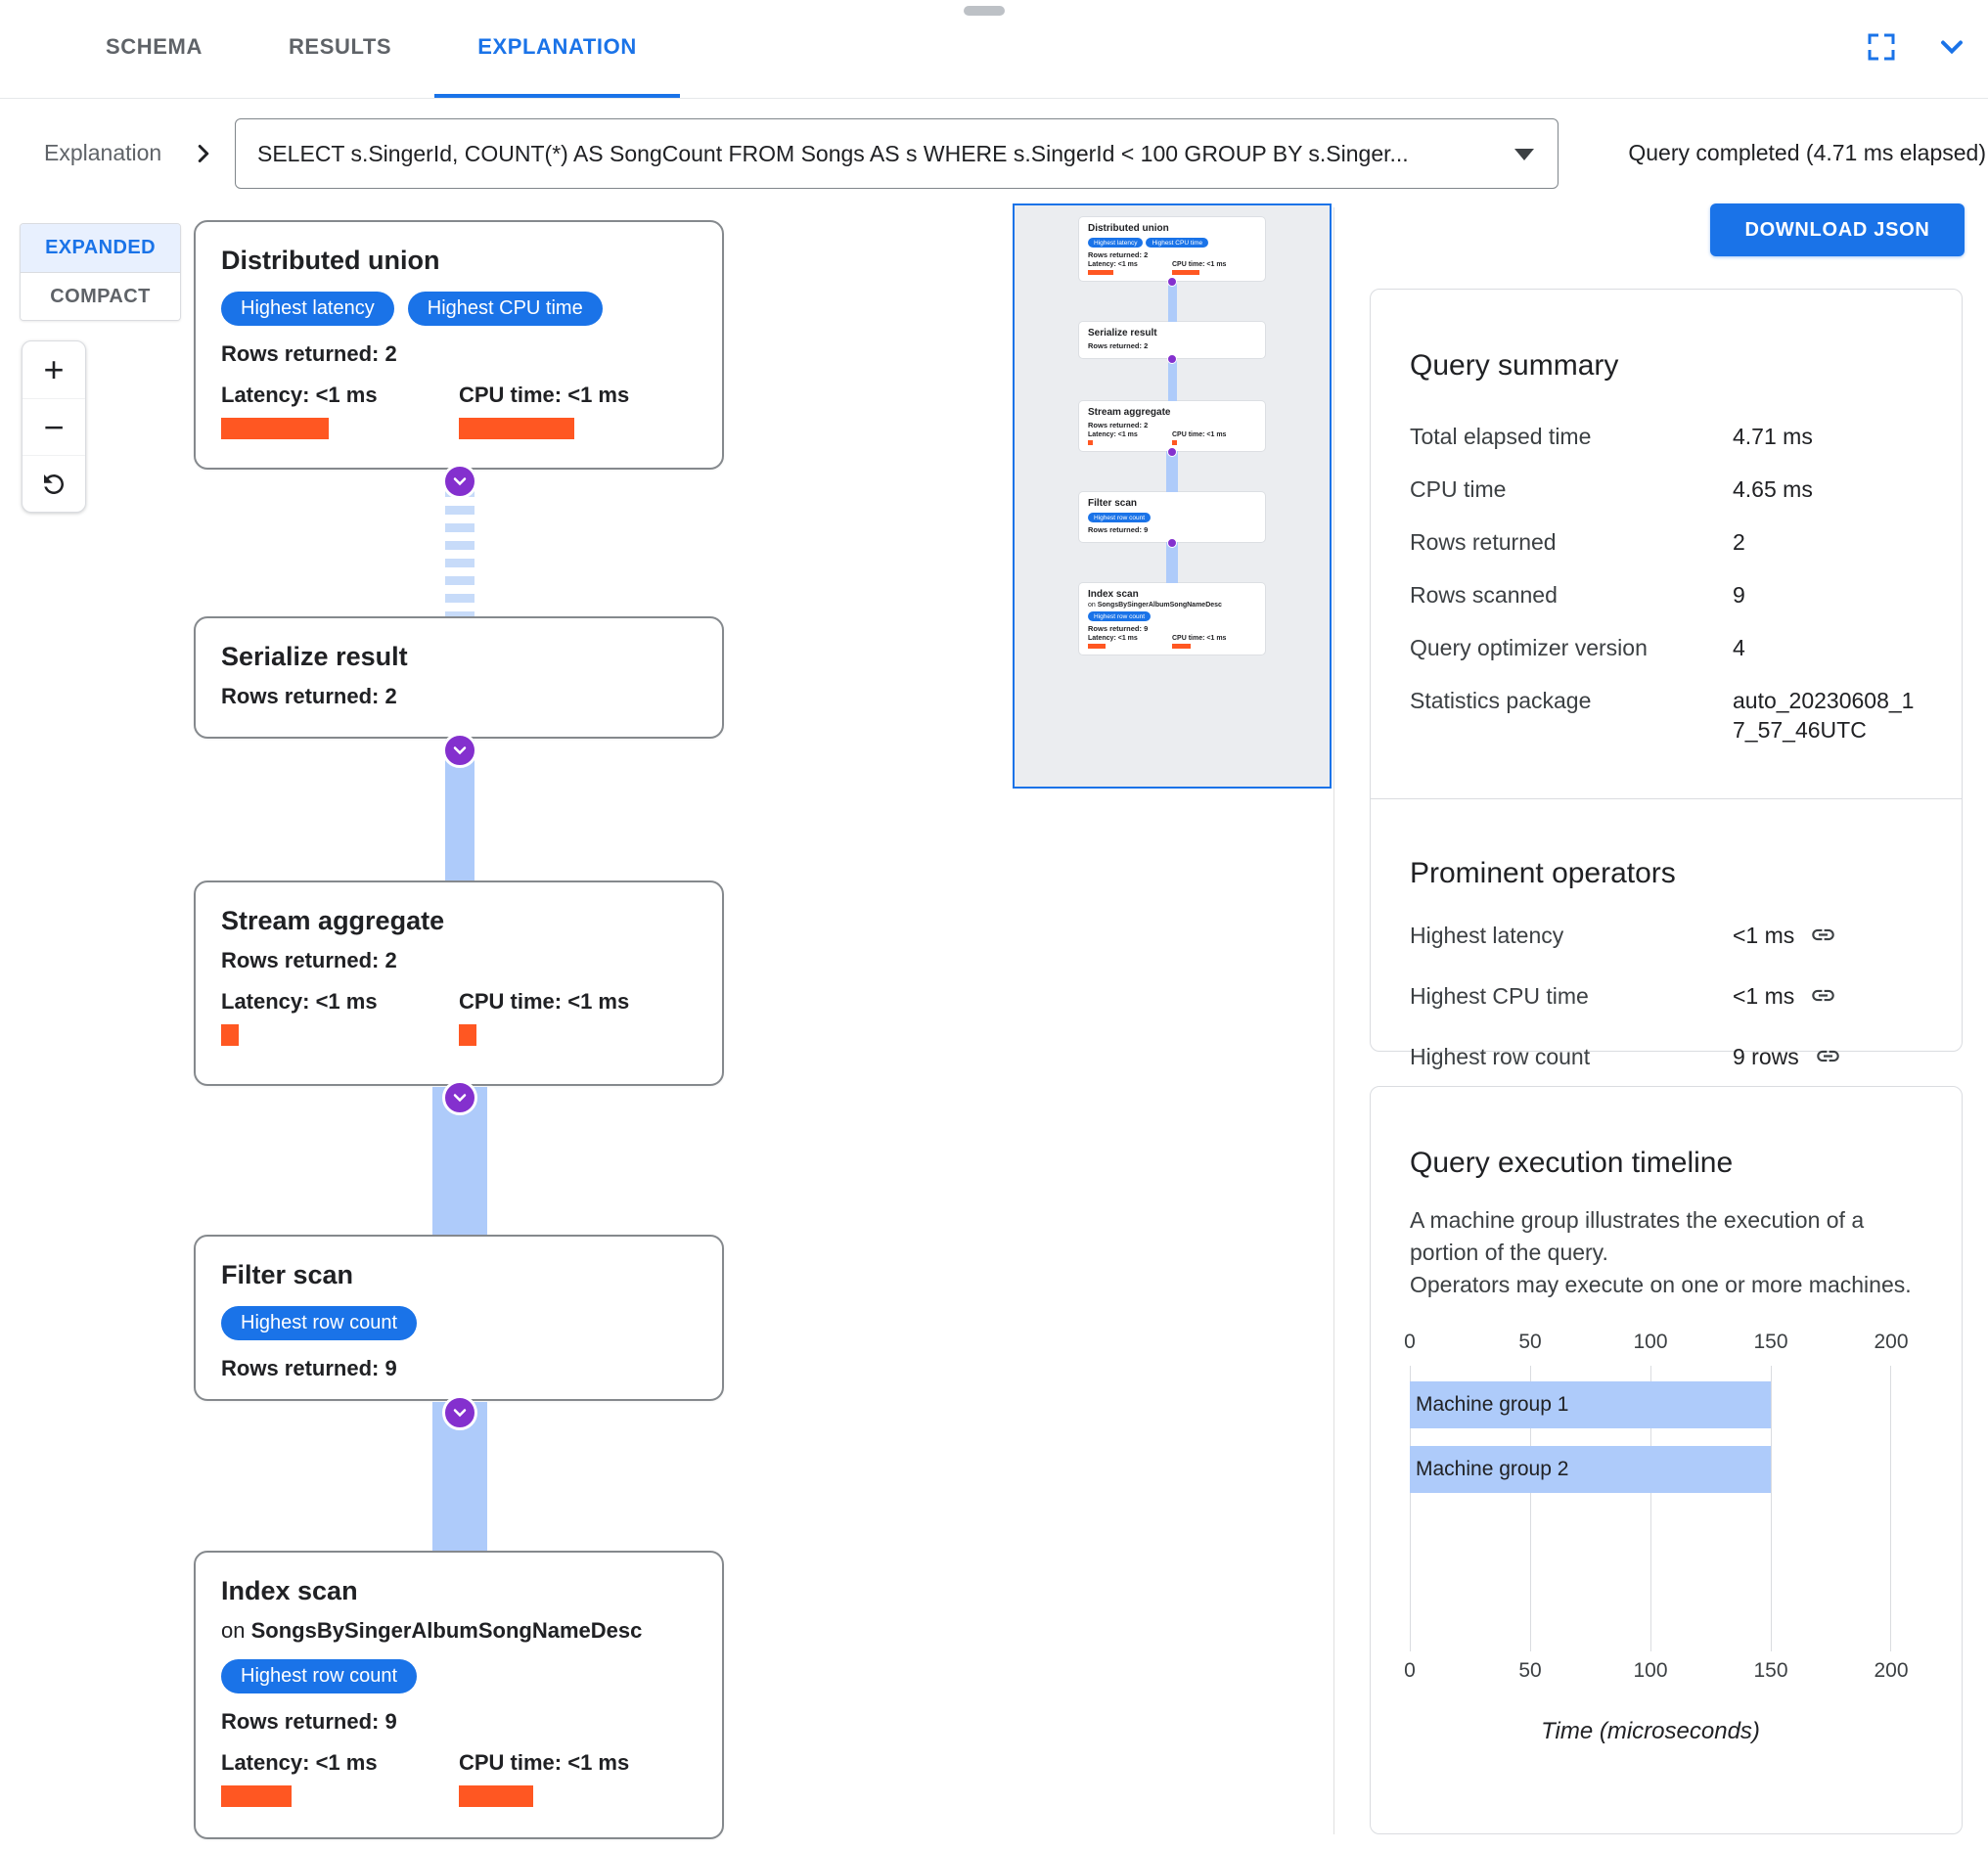  I want to click on tabs-nav: SCHEMA RESULTS EXPLANATION, so click(372, 49).